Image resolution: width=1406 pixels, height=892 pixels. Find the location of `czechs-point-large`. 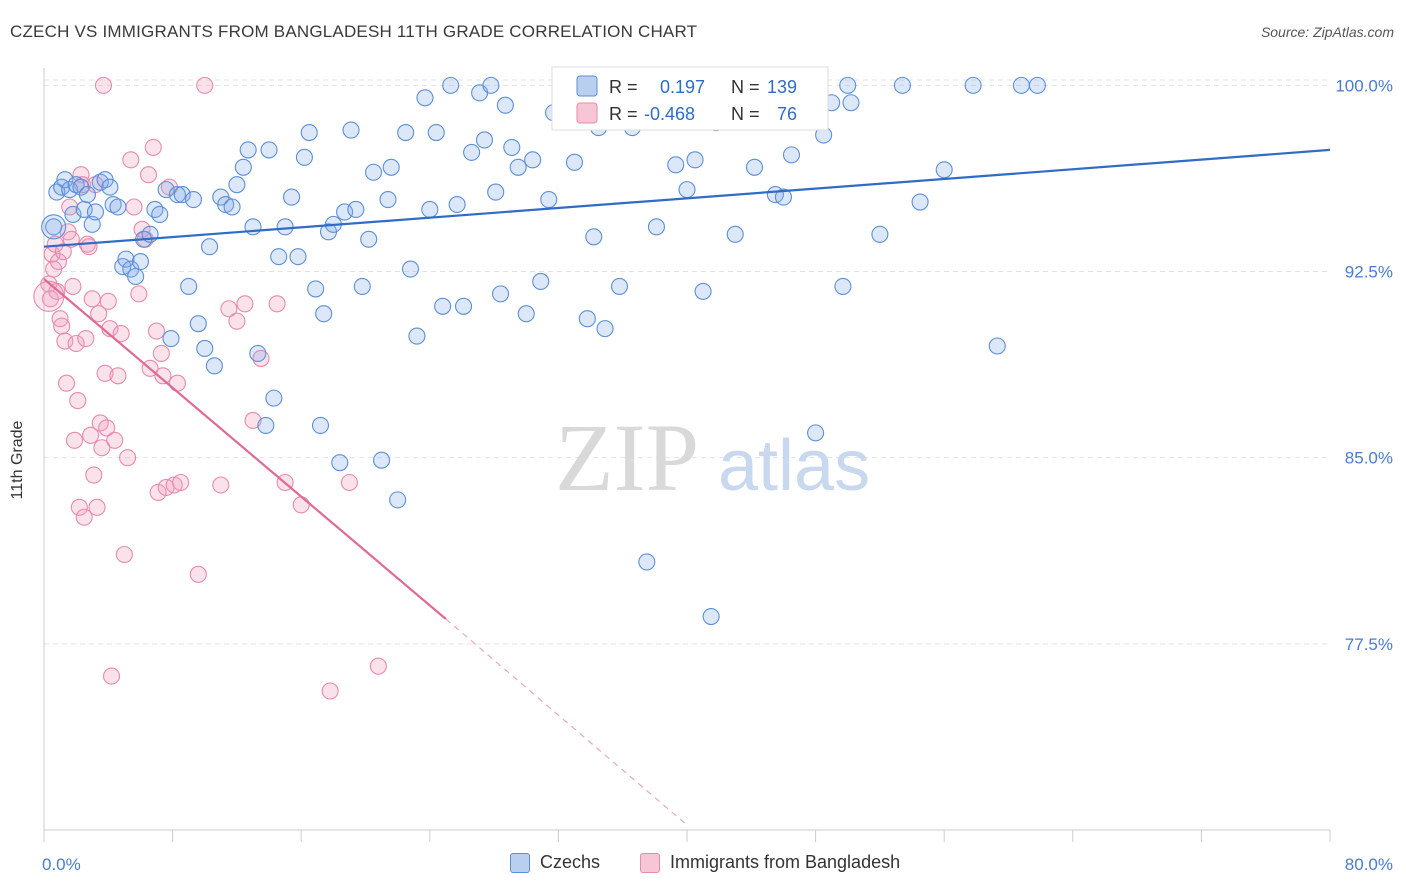

czechs-point-large is located at coordinates (54, 227).